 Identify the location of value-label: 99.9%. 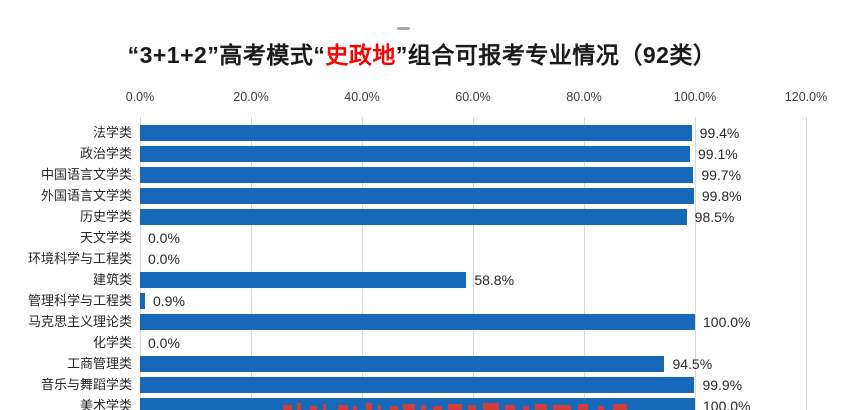
(722, 385).